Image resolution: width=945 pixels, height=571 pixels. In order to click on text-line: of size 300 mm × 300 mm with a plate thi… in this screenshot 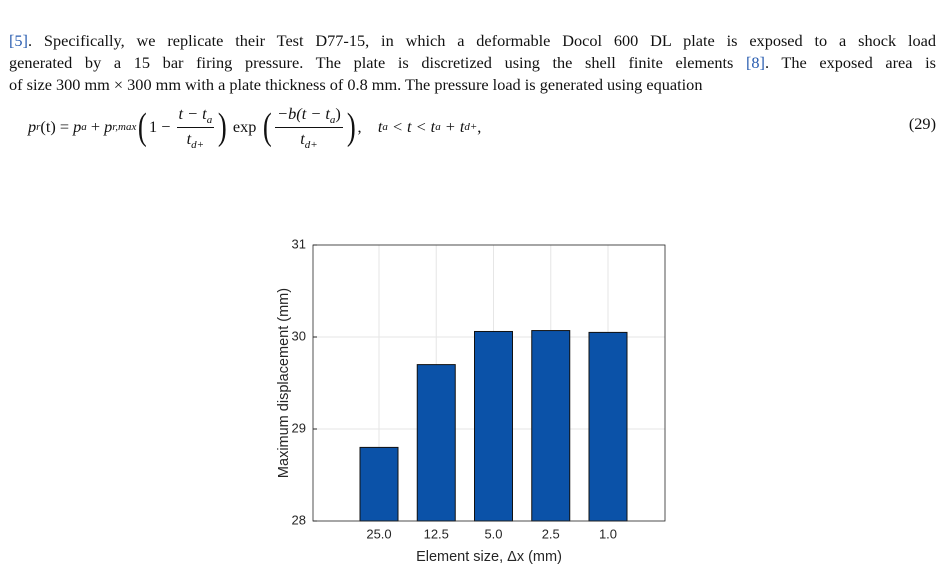, I will do `click(472, 85)`.